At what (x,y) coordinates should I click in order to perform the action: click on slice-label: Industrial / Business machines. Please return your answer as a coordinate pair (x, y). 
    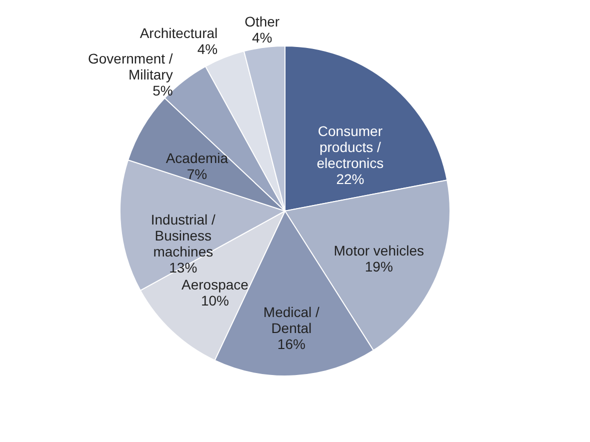
    Looking at the image, I should click on (183, 236).